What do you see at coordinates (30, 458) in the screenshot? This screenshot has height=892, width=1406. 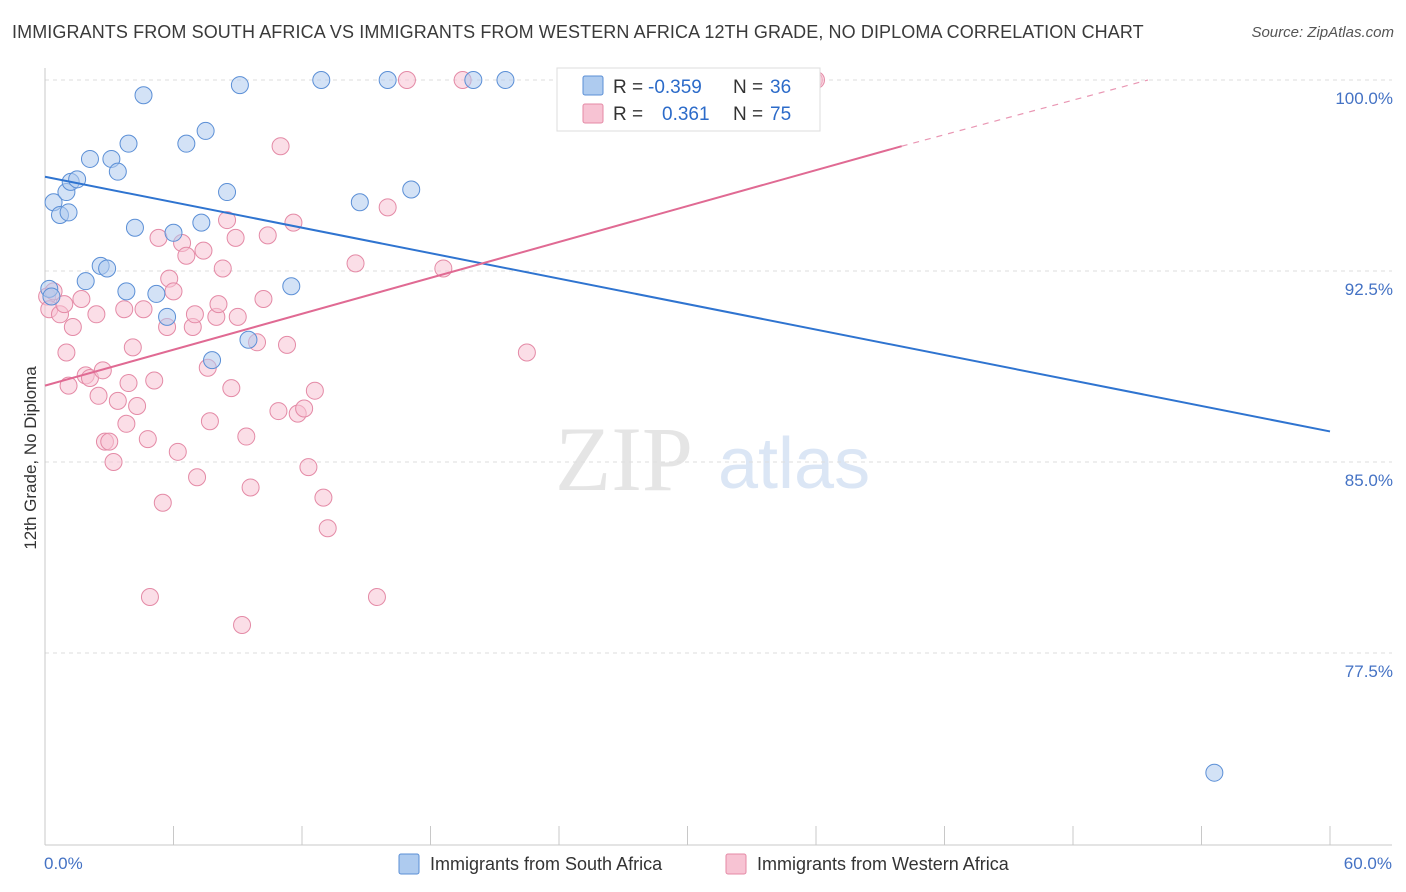 I see `y-axis-label: 12th Grade, No Diploma` at bounding box center [30, 458].